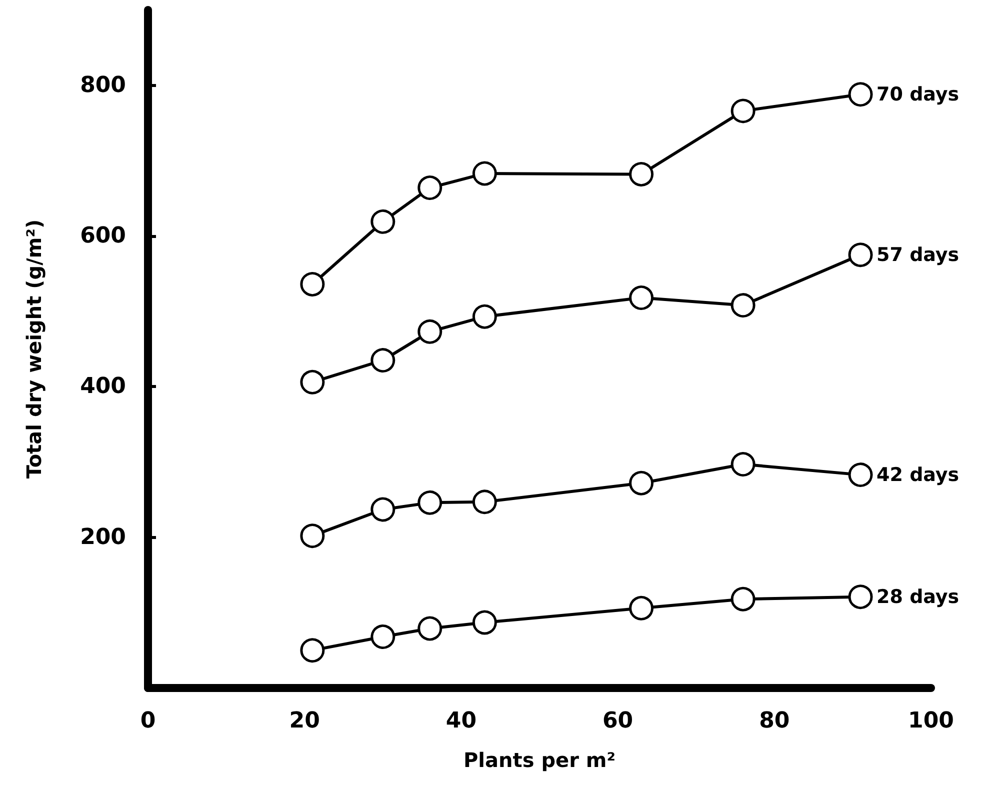 The width and height of the screenshot is (997, 791). Describe the element at coordinates (774, 721) in the screenshot. I see `x-tick-label: 80` at that location.